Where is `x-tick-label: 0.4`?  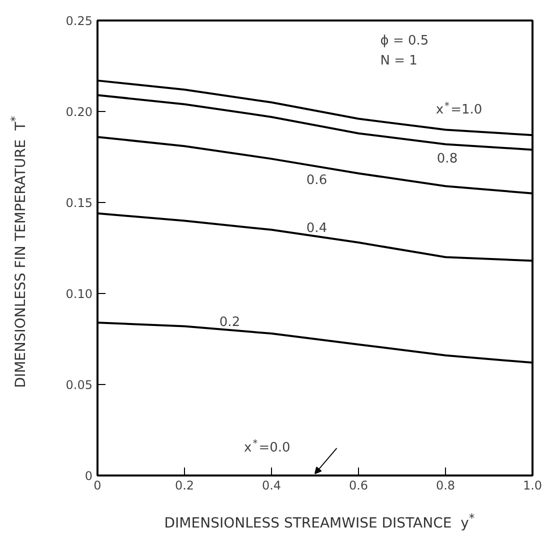 x-tick-label: 0.4 is located at coordinates (272, 485).